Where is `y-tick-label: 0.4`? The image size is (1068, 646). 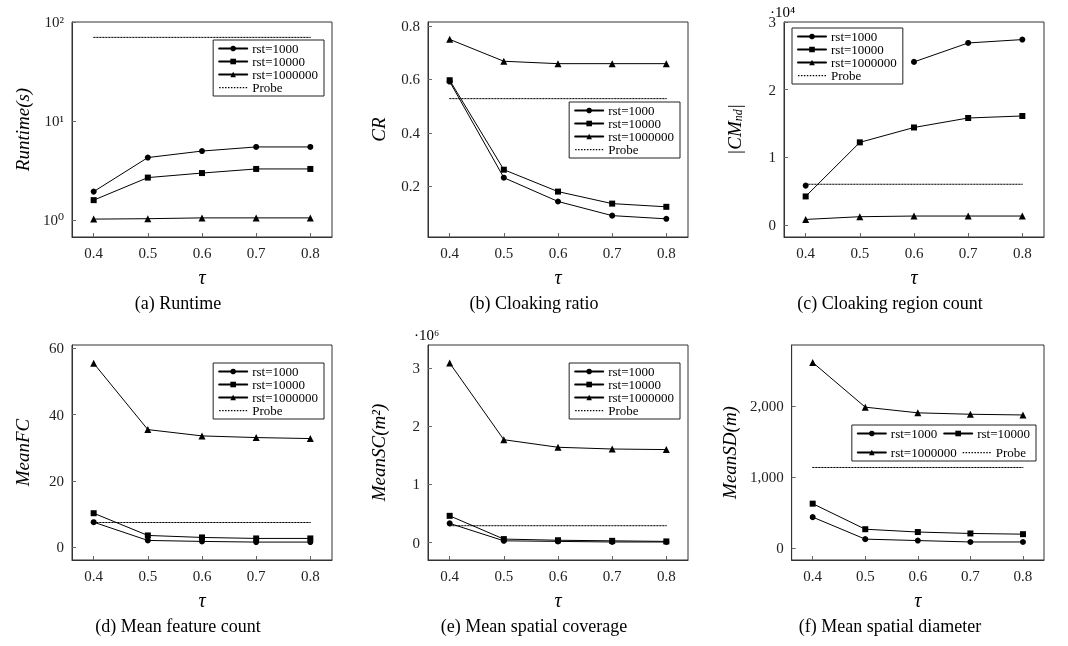
y-tick-label: 0.4 is located at coordinates (411, 132).